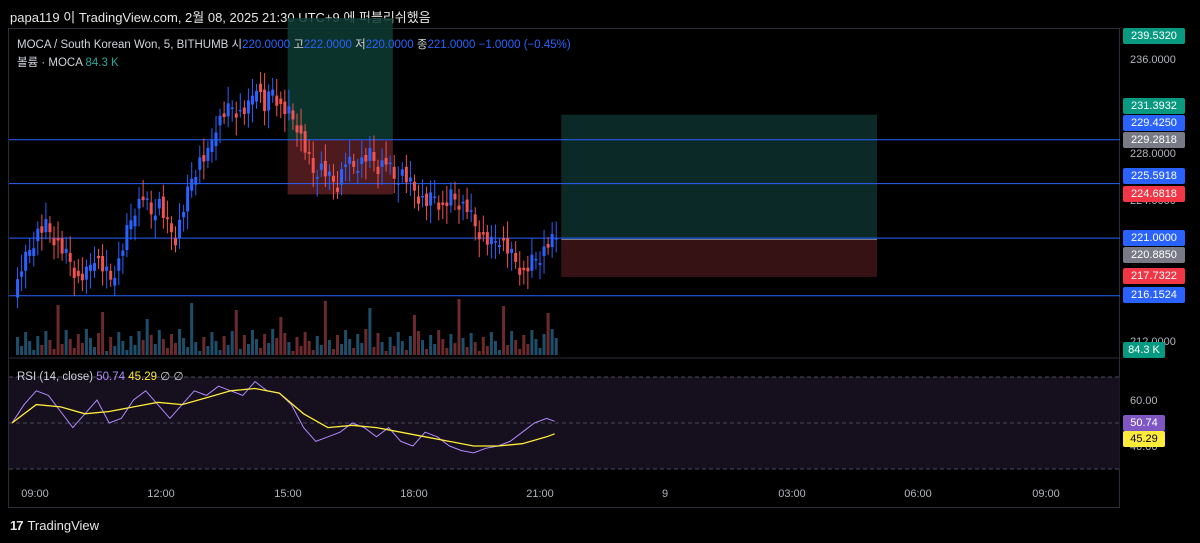 The width and height of the screenshot is (1200, 543). Describe the element at coordinates (283, 417) in the screenshot. I see `rsi-ma-line` at that location.